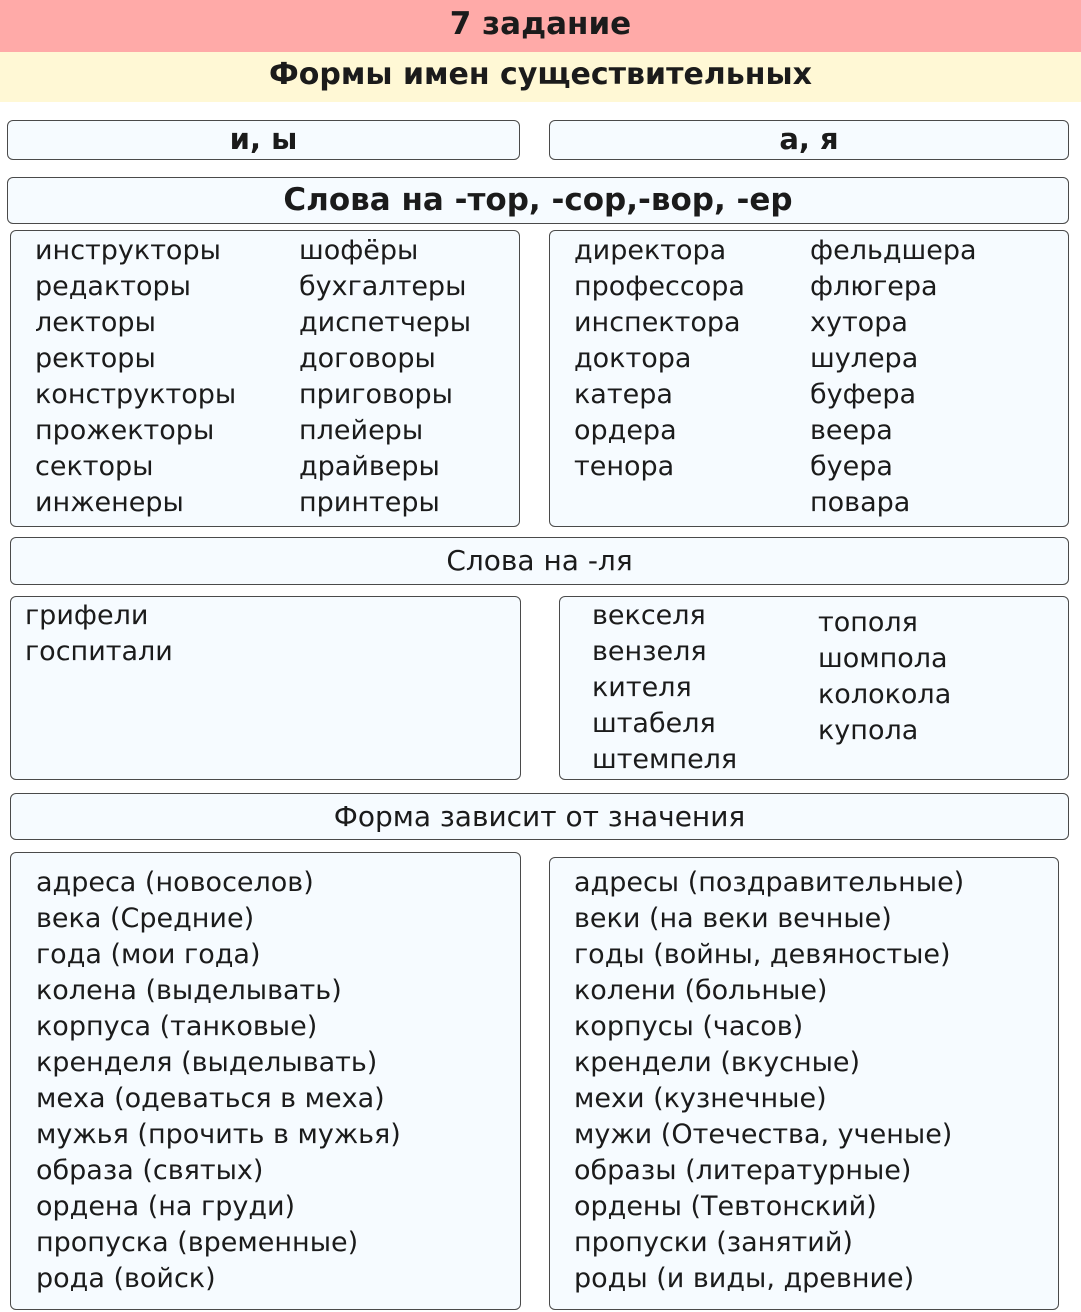  Describe the element at coordinates (649, 651) in the screenshot. I see `word-item: вензеля` at that location.